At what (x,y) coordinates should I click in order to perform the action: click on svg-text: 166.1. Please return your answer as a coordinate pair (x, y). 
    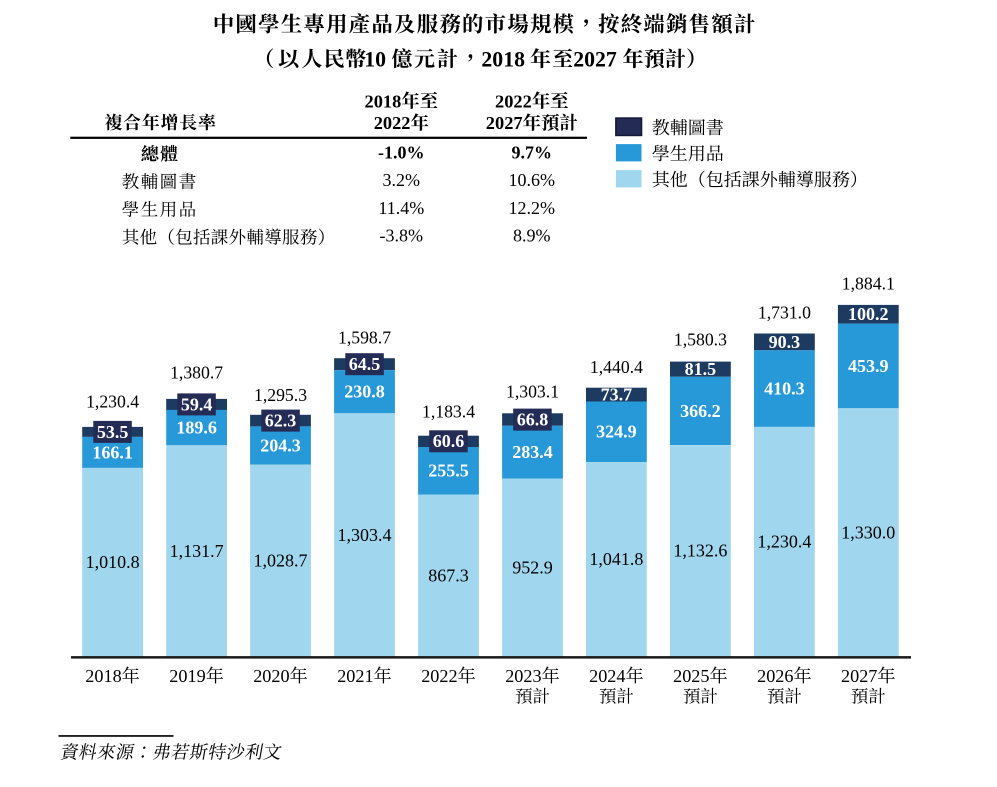
    Looking at the image, I should click on (112, 452).